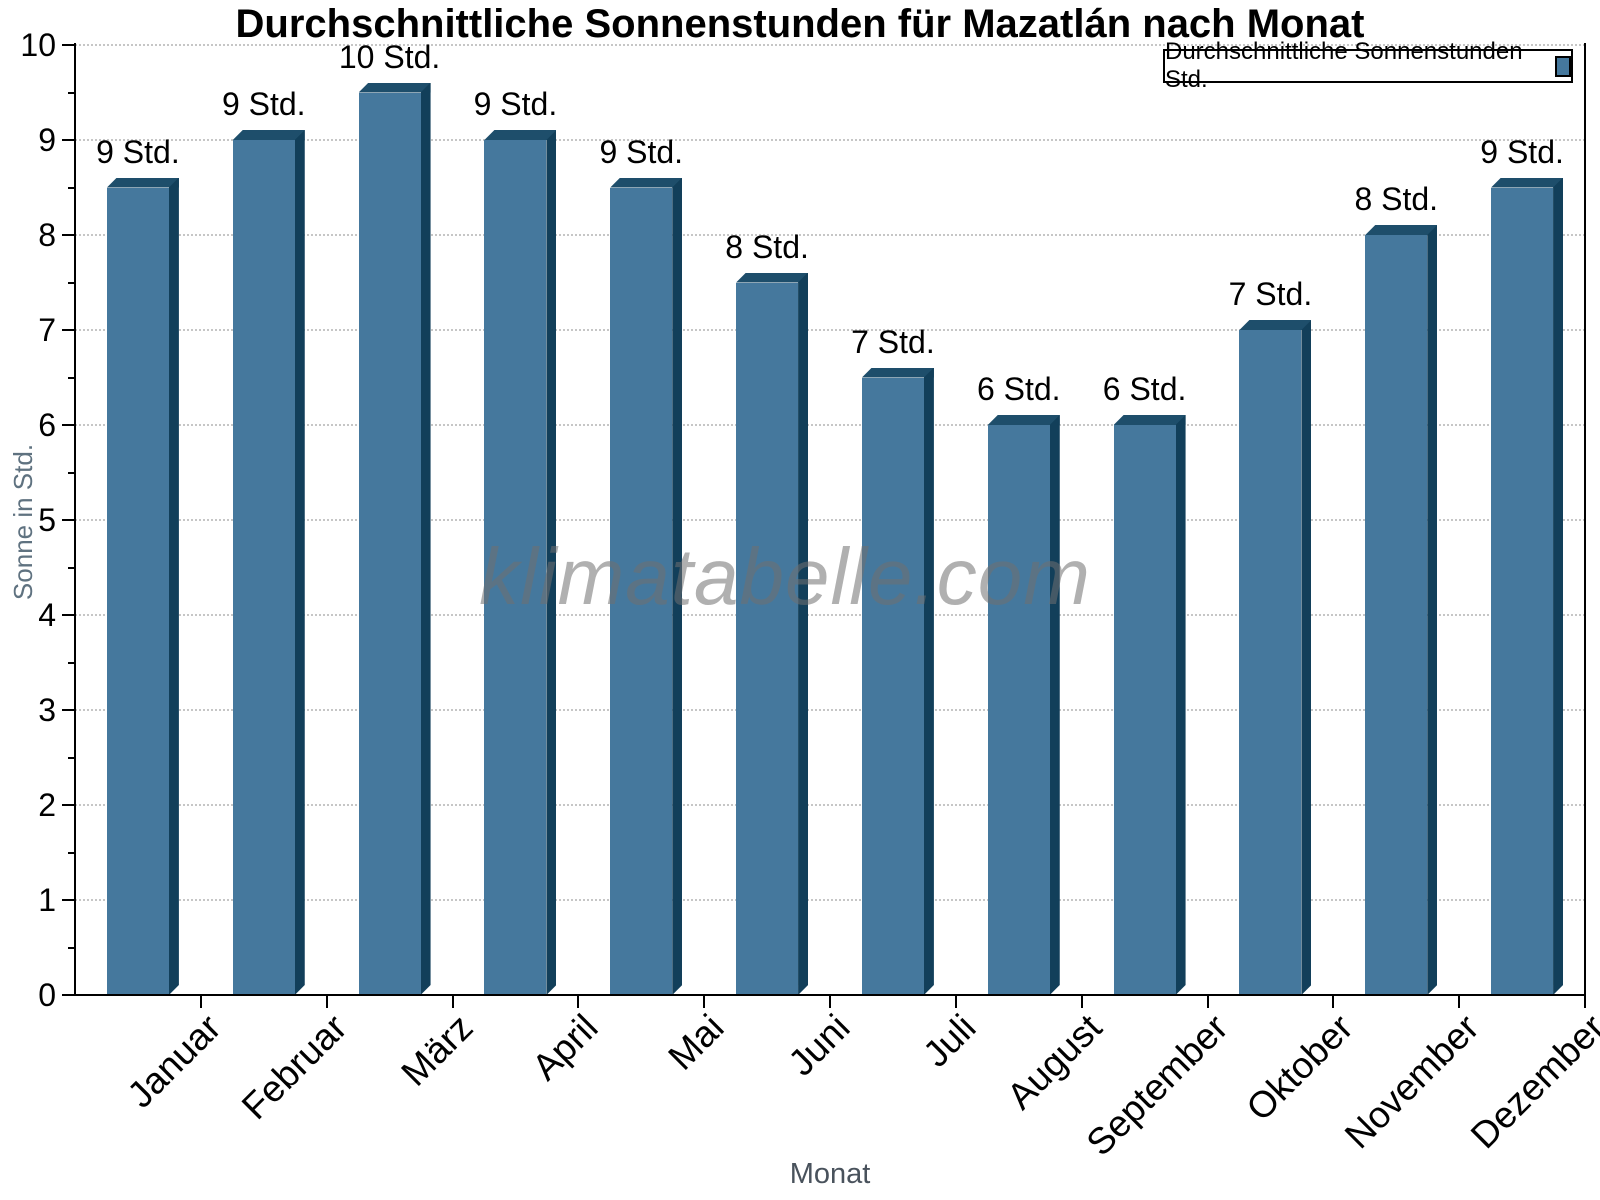 The image size is (1600, 1200). Describe the element at coordinates (803, 634) in the screenshot. I see `bar-juni-right-face` at that location.